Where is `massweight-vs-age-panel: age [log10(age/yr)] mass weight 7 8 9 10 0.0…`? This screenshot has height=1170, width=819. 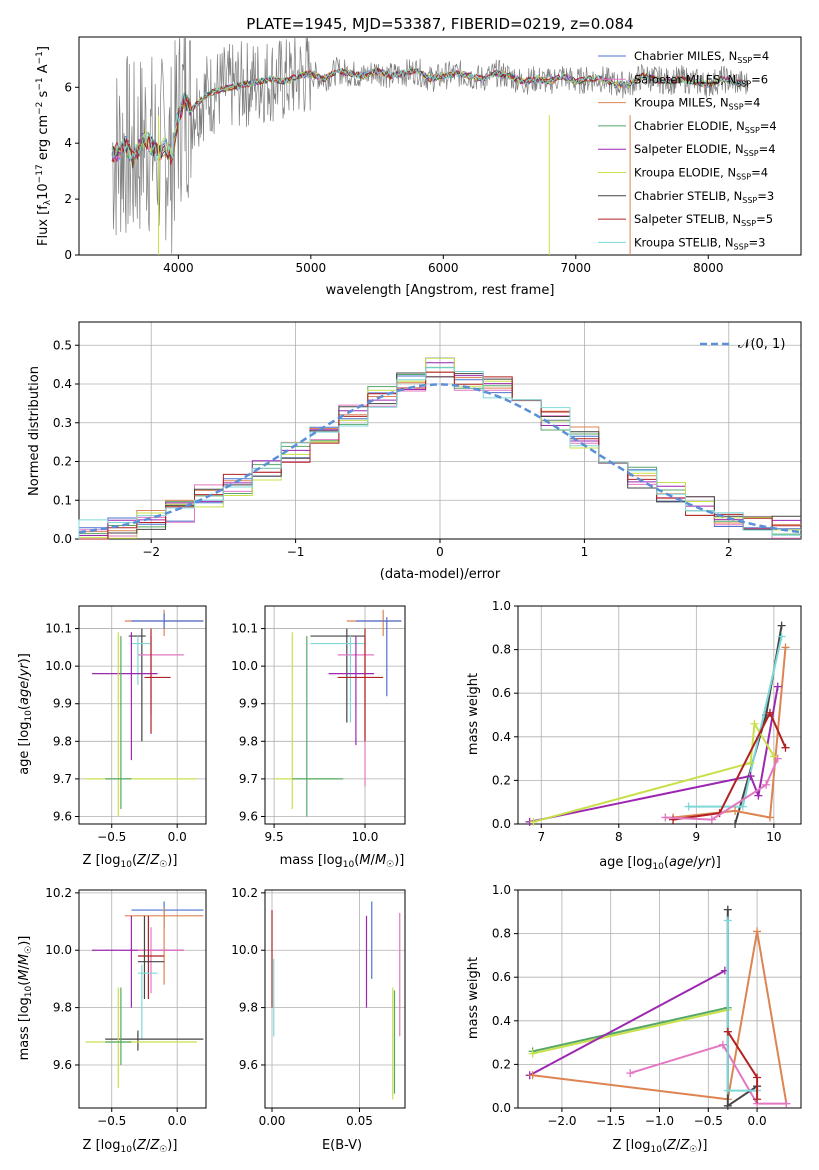 massweight-vs-age-panel: age [log10(age/yr)] mass weight 7 8 9 10 0.0… is located at coordinates (634, 735).